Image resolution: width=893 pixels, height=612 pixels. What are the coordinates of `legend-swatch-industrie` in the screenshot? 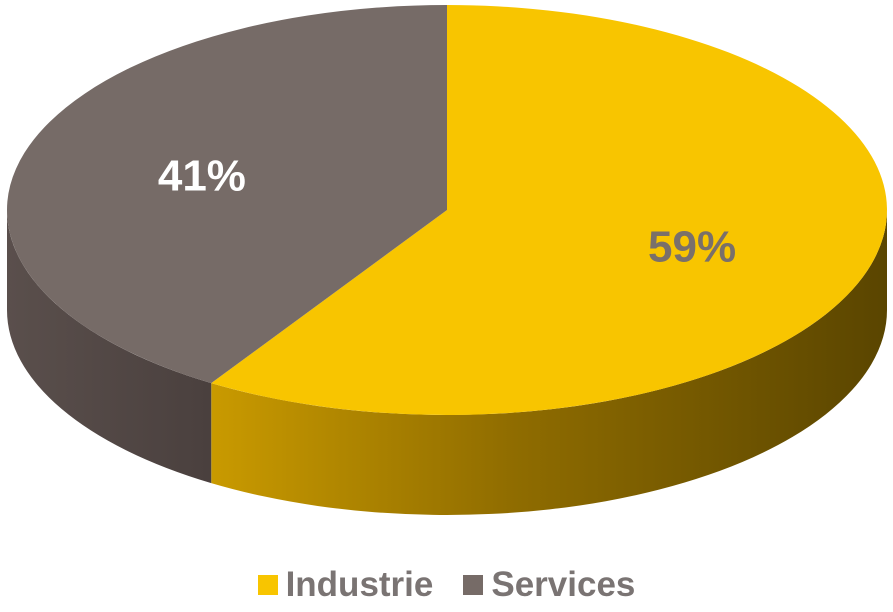 It's located at (267, 585).